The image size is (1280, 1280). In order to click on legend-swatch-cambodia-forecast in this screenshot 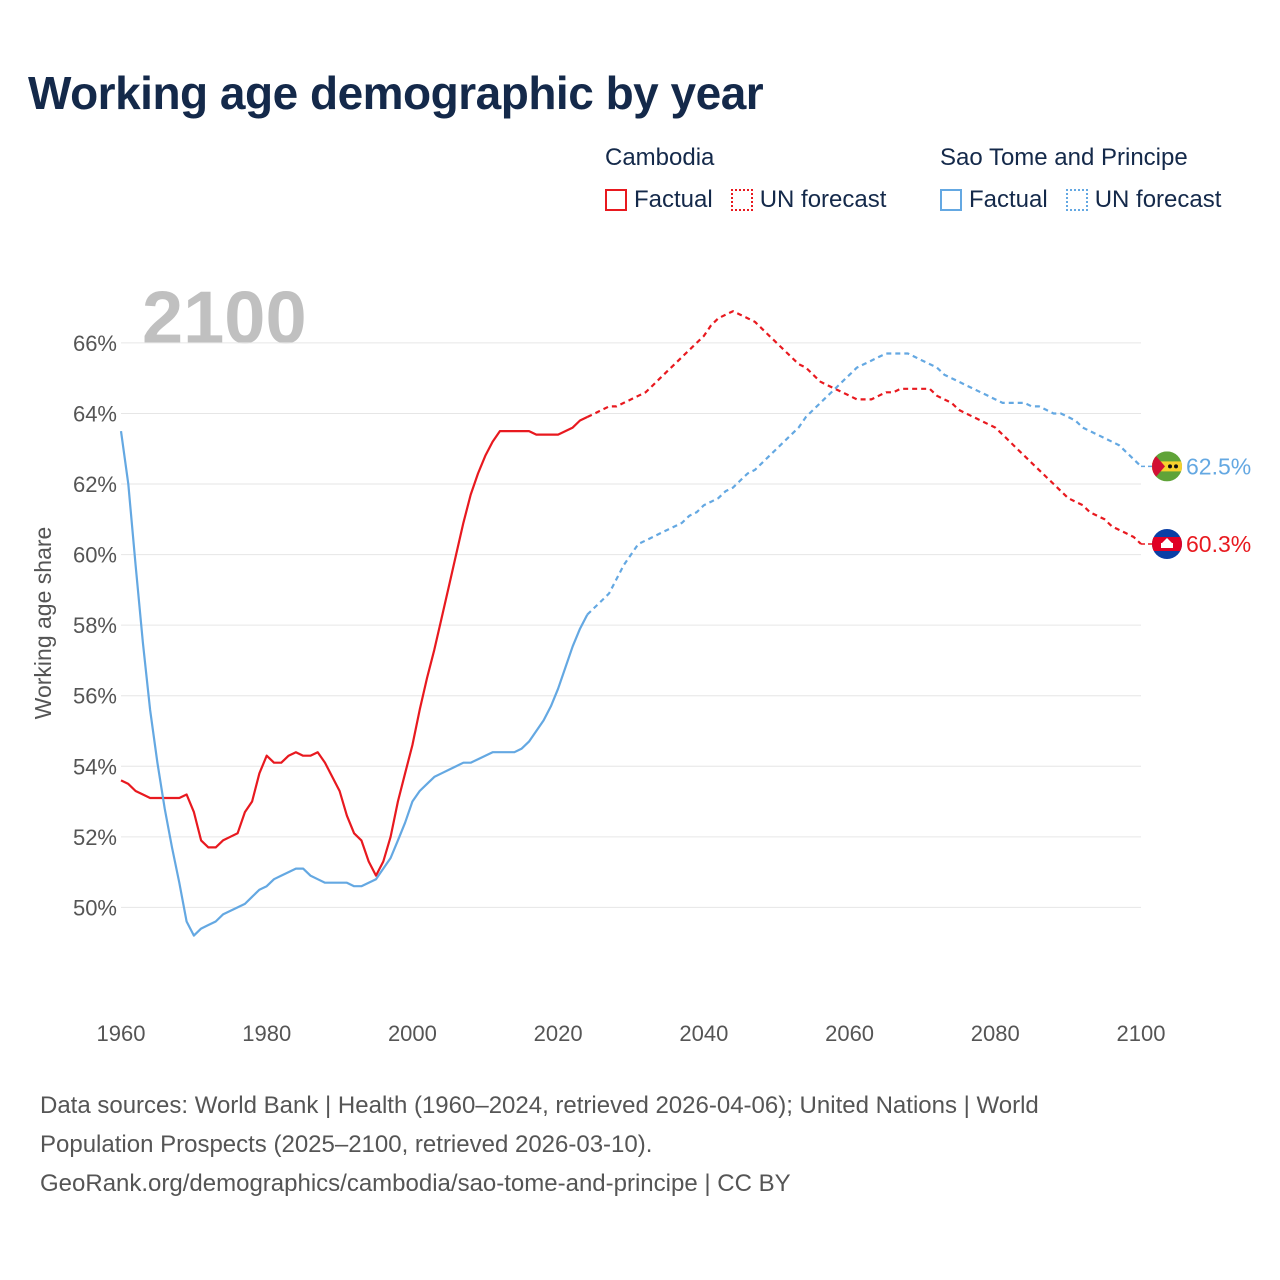, I will do `click(741, 200)`.